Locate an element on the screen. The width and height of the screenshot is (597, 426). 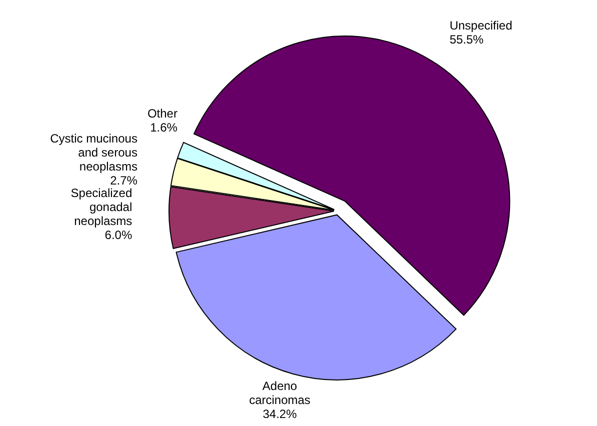
data-label: 6.0% is located at coordinates (118, 235).